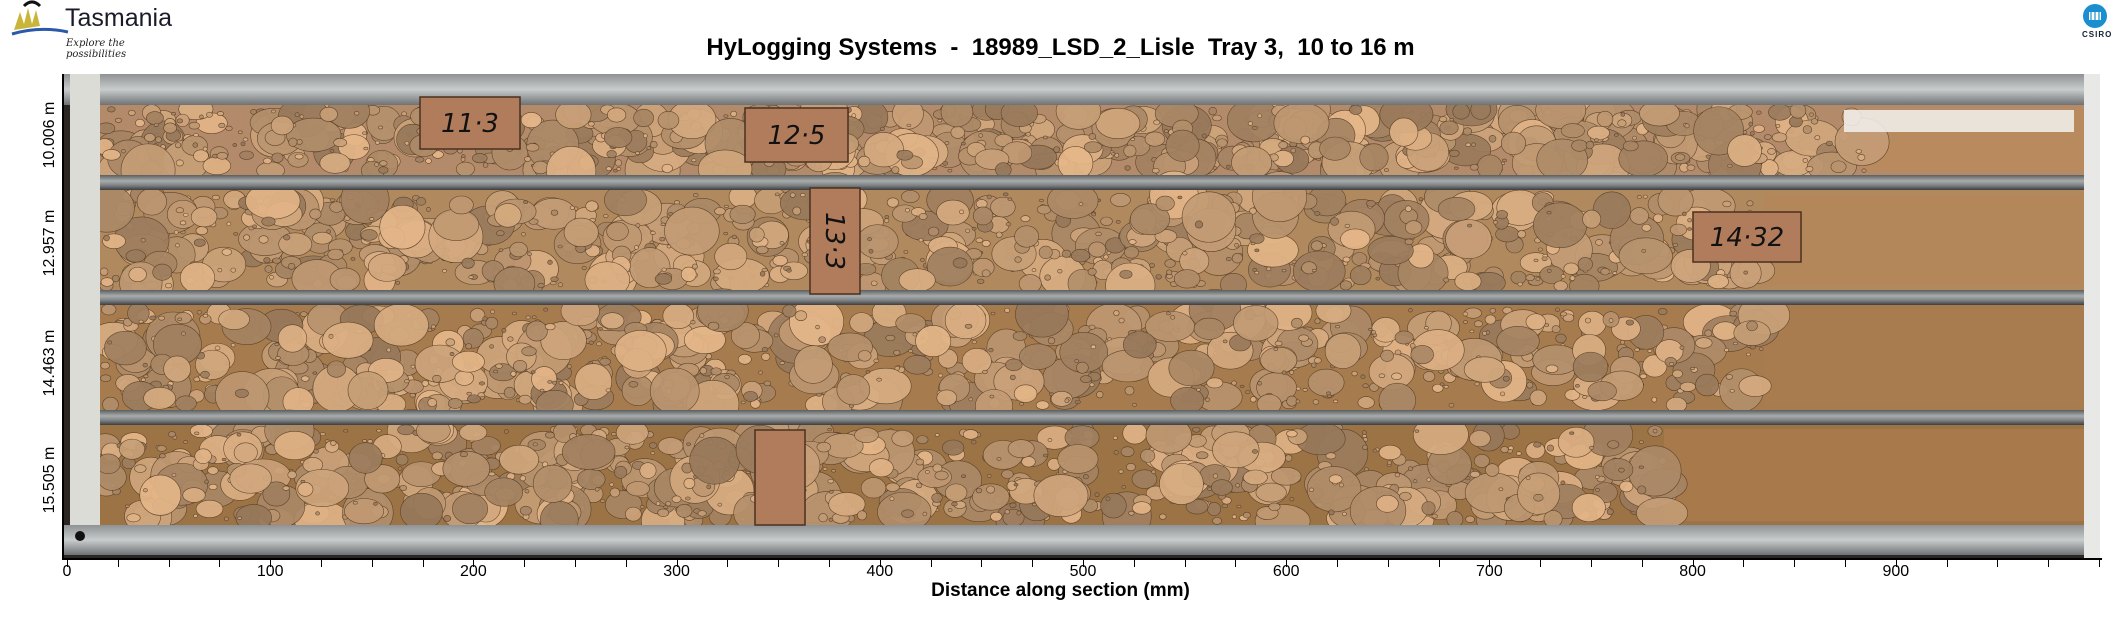 The image size is (2121, 639). I want to click on row-depth-label: 12.957 m, so click(49, 243).